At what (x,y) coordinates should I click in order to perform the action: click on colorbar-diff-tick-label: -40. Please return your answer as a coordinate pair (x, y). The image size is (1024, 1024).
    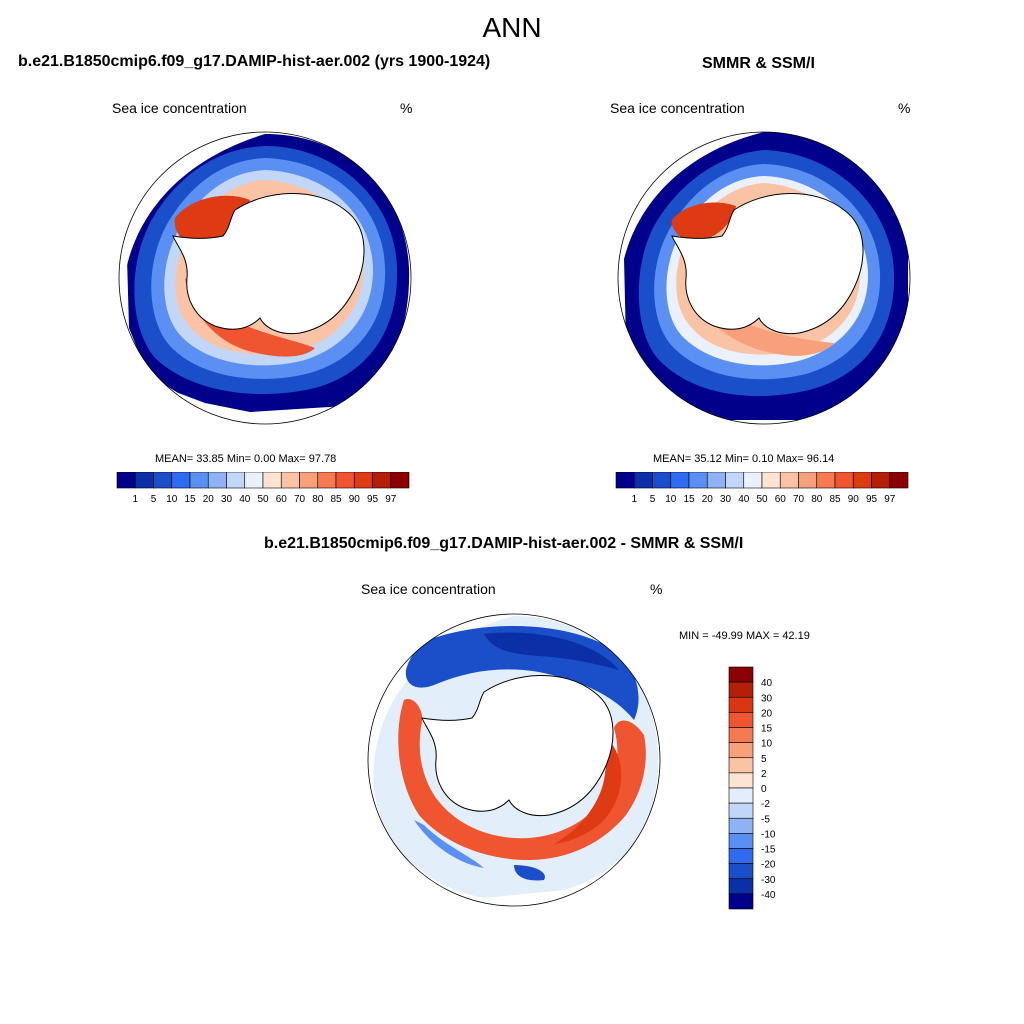
    Looking at the image, I should click on (768, 895).